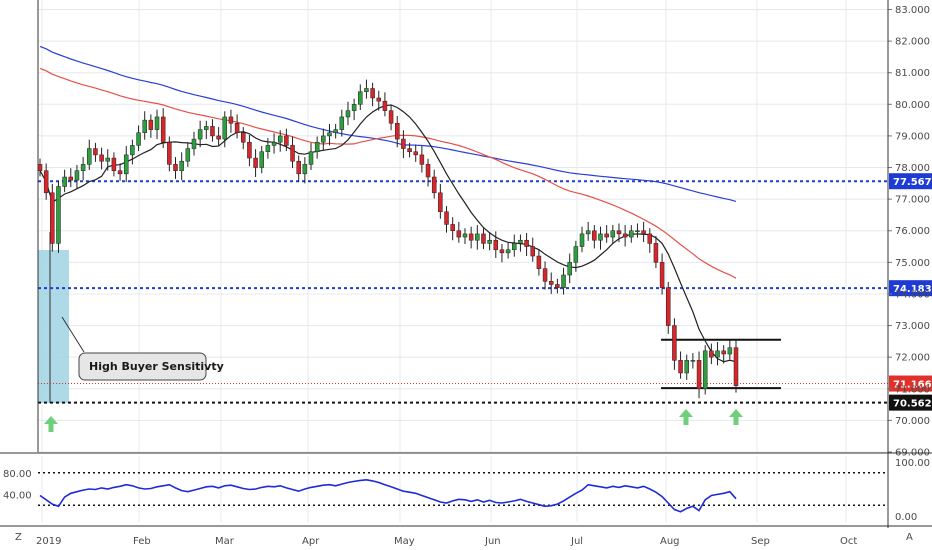 The width and height of the screenshot is (932, 550). Describe the element at coordinates (912, 358) in the screenshot. I see `y-tick-label: 72.000` at that location.